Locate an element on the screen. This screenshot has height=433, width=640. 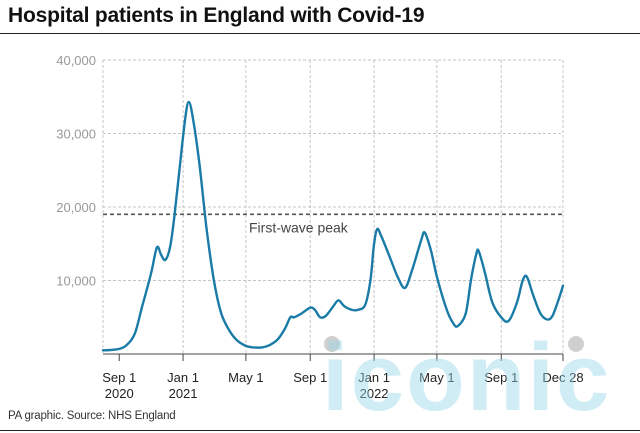
y-tick-label: 30,000 is located at coordinates (76, 134).